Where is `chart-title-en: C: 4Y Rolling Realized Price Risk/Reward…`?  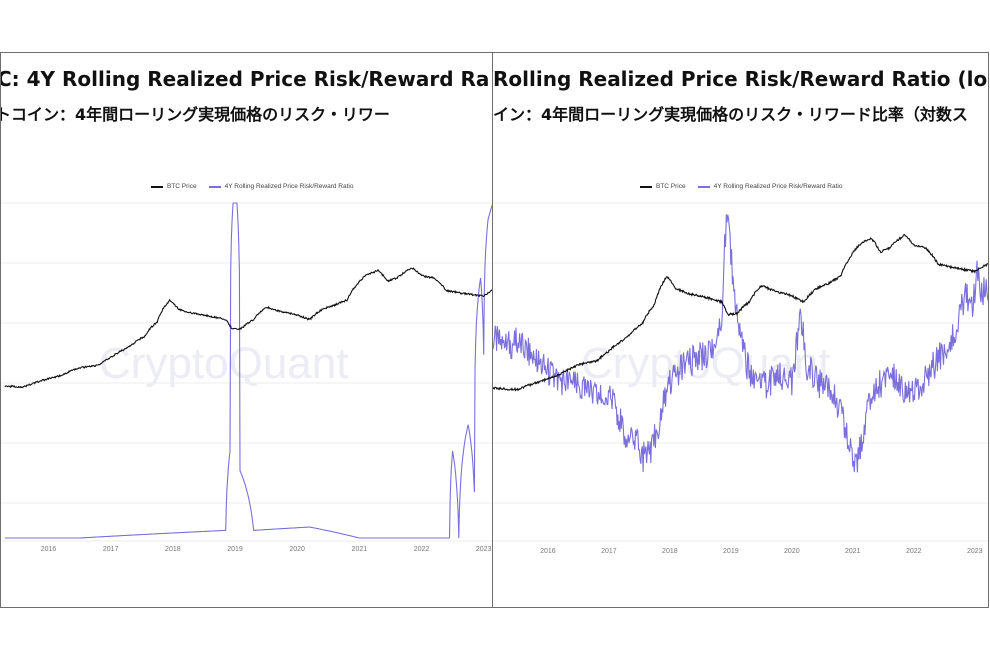
chart-title-en: C: 4Y Rolling Realized Price Risk/Reward… is located at coordinates (245, 79).